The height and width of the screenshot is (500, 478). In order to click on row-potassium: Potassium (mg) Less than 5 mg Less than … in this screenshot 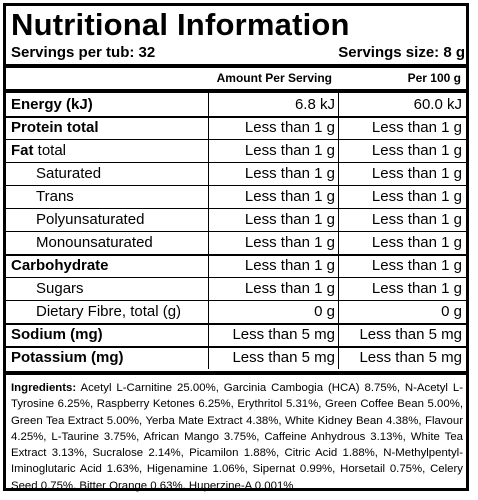, I will do `click(236, 358)`.